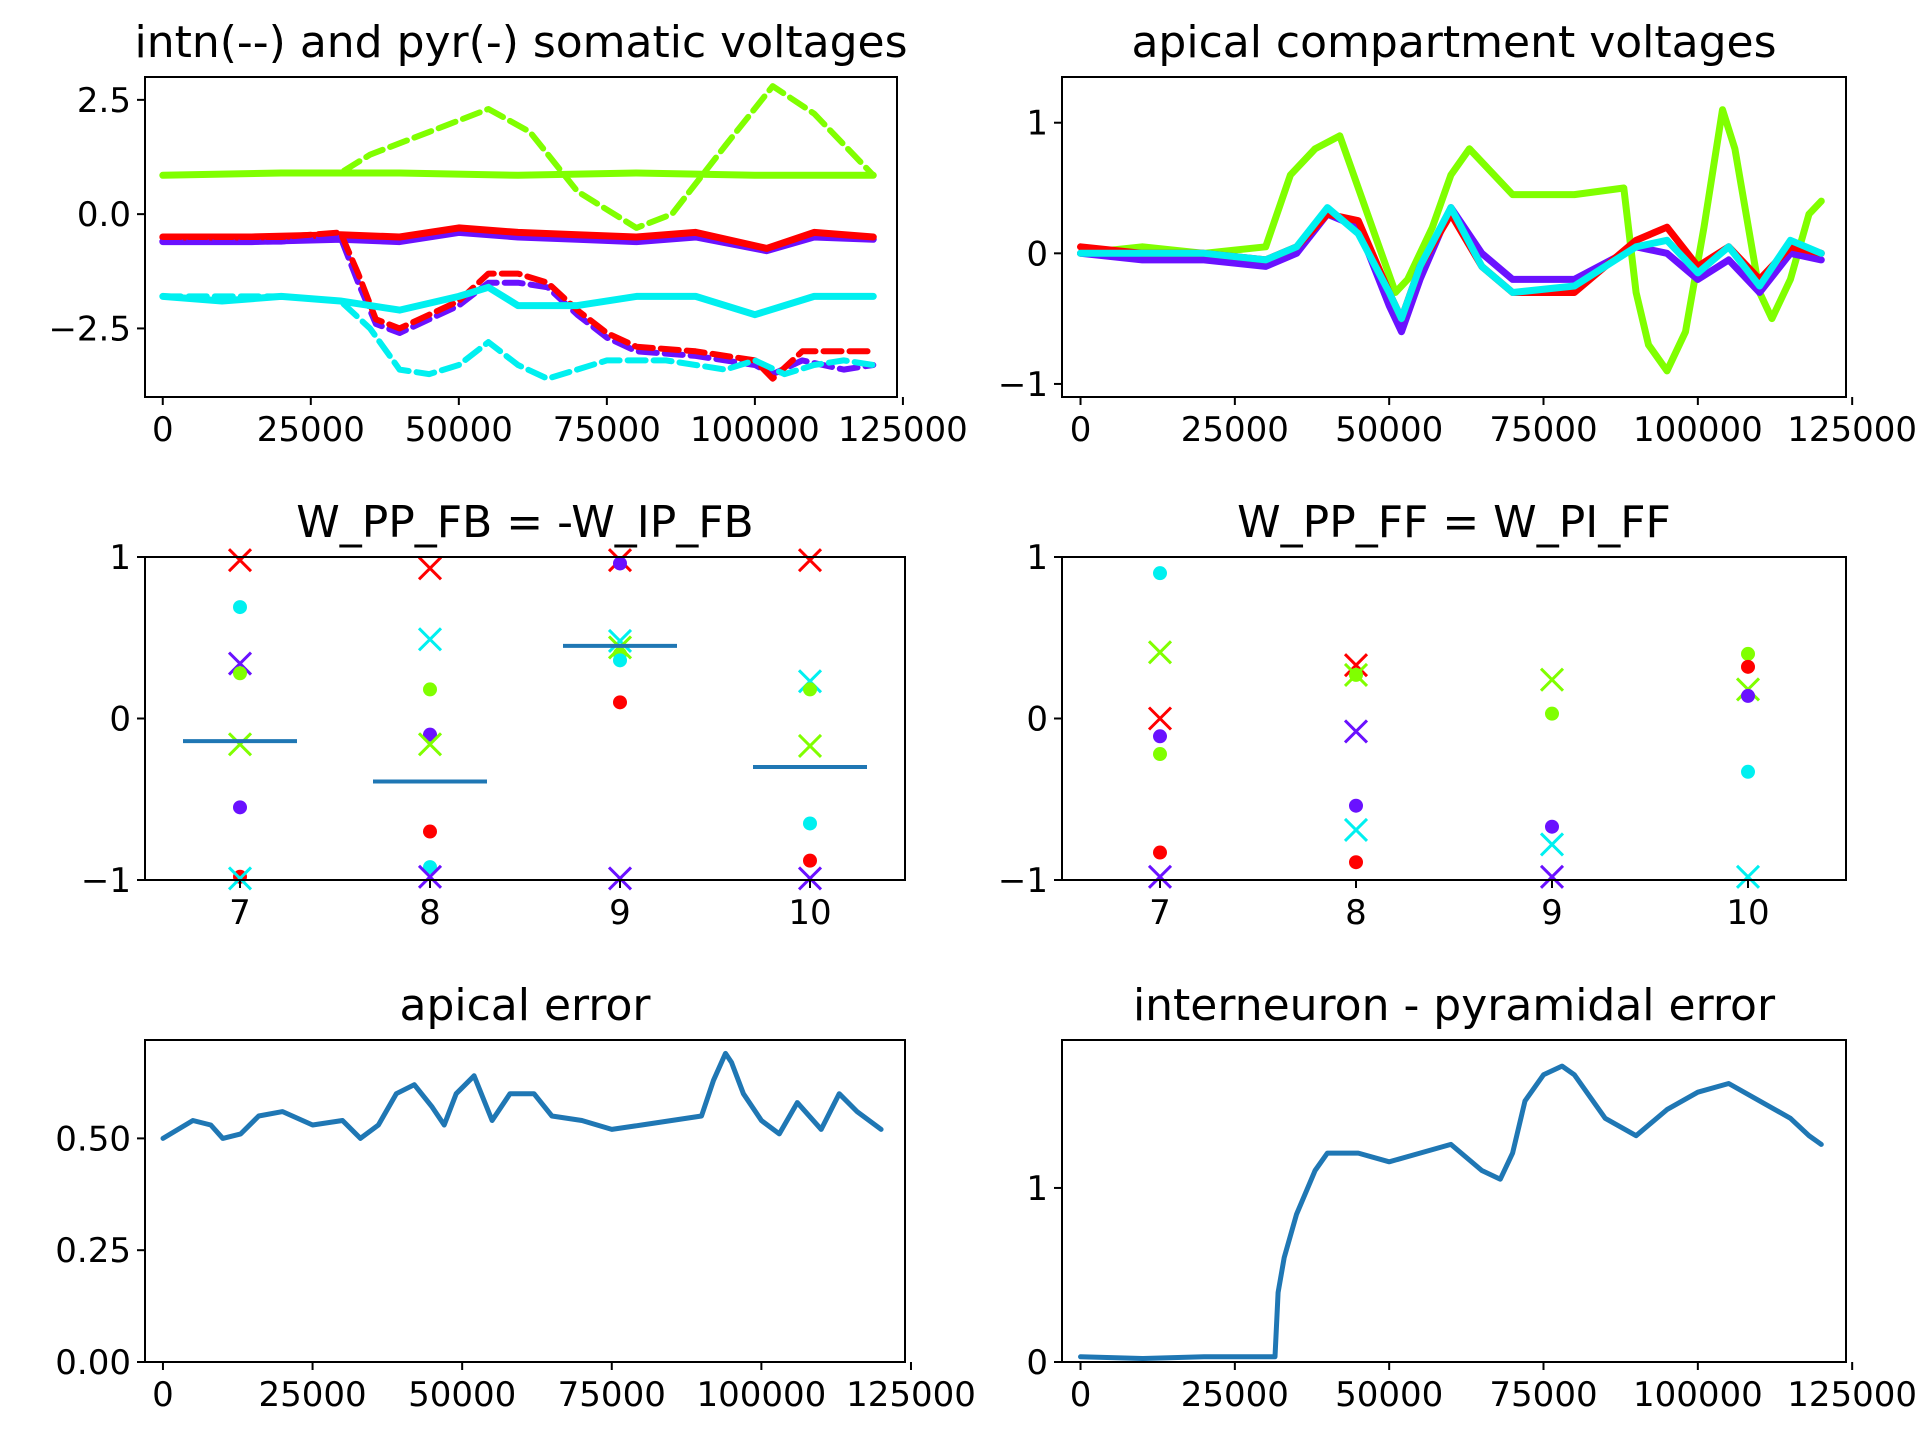 This screenshot has height=1440, width=1920. Describe the element at coordinates (104, 101) in the screenshot. I see `y-tick-label: 2.5` at that location.